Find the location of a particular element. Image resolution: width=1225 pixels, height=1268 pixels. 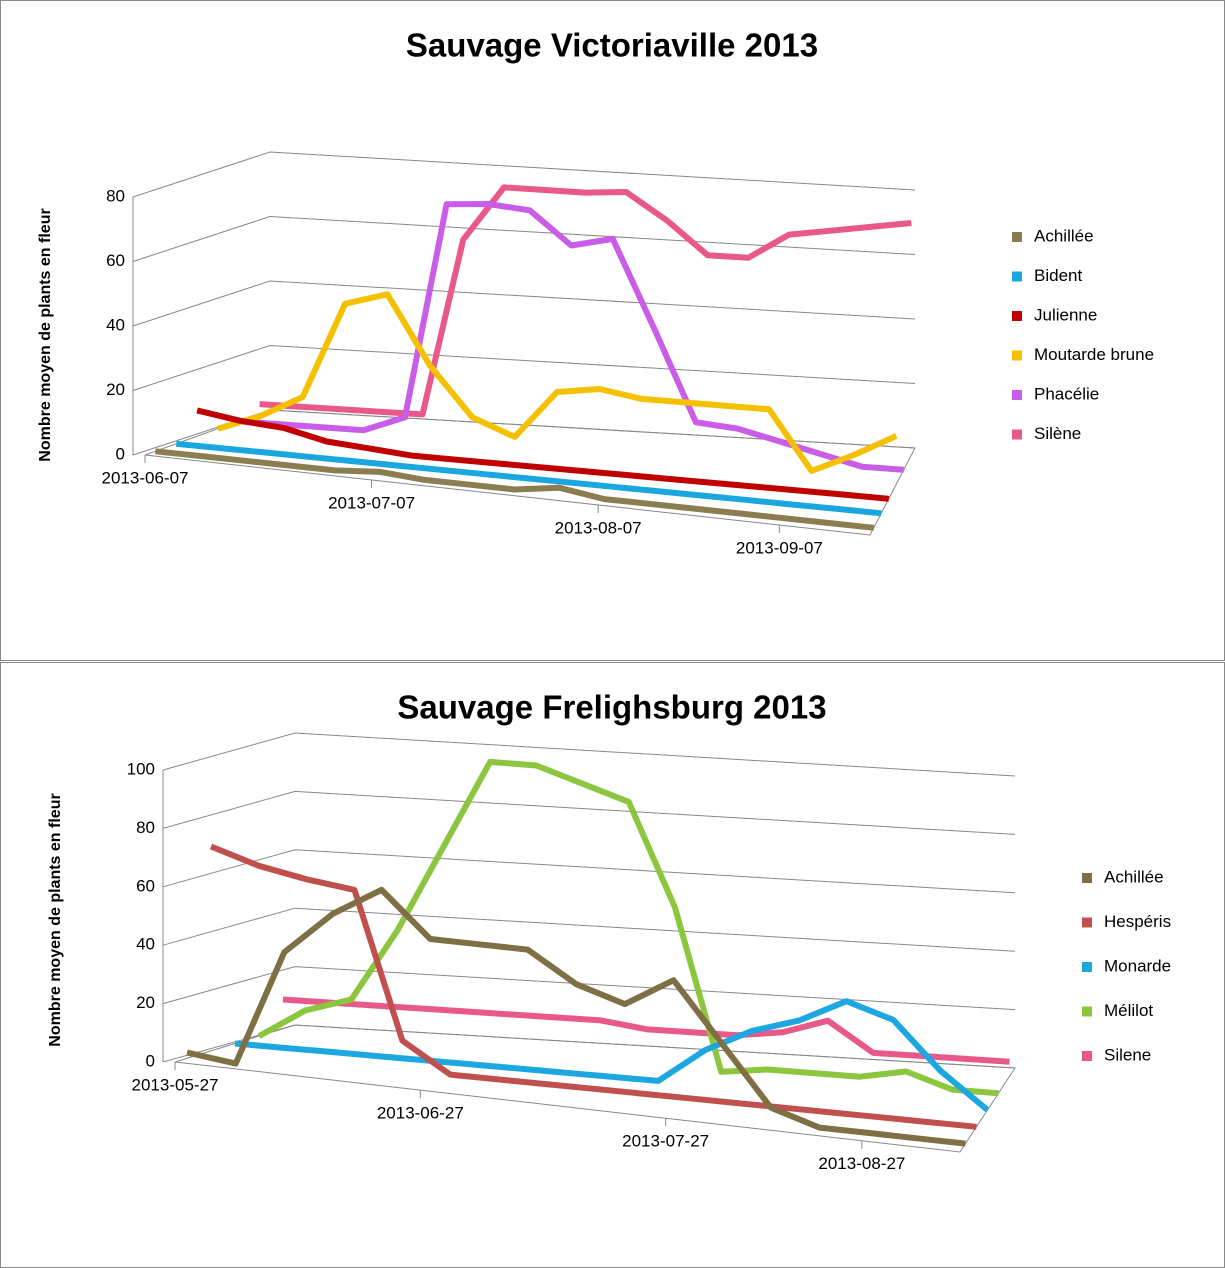

legend-label: Bident is located at coordinates (1058, 275).